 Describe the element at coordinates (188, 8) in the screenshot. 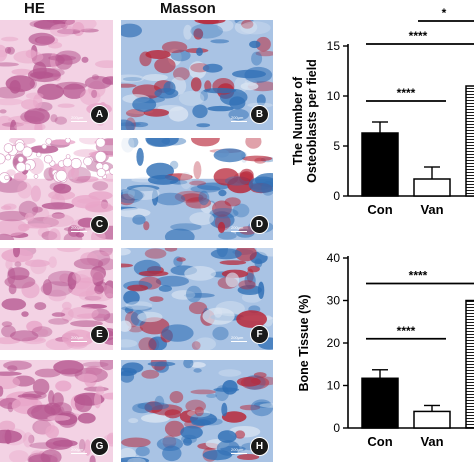

I see `masson-column-header: Masson` at that location.